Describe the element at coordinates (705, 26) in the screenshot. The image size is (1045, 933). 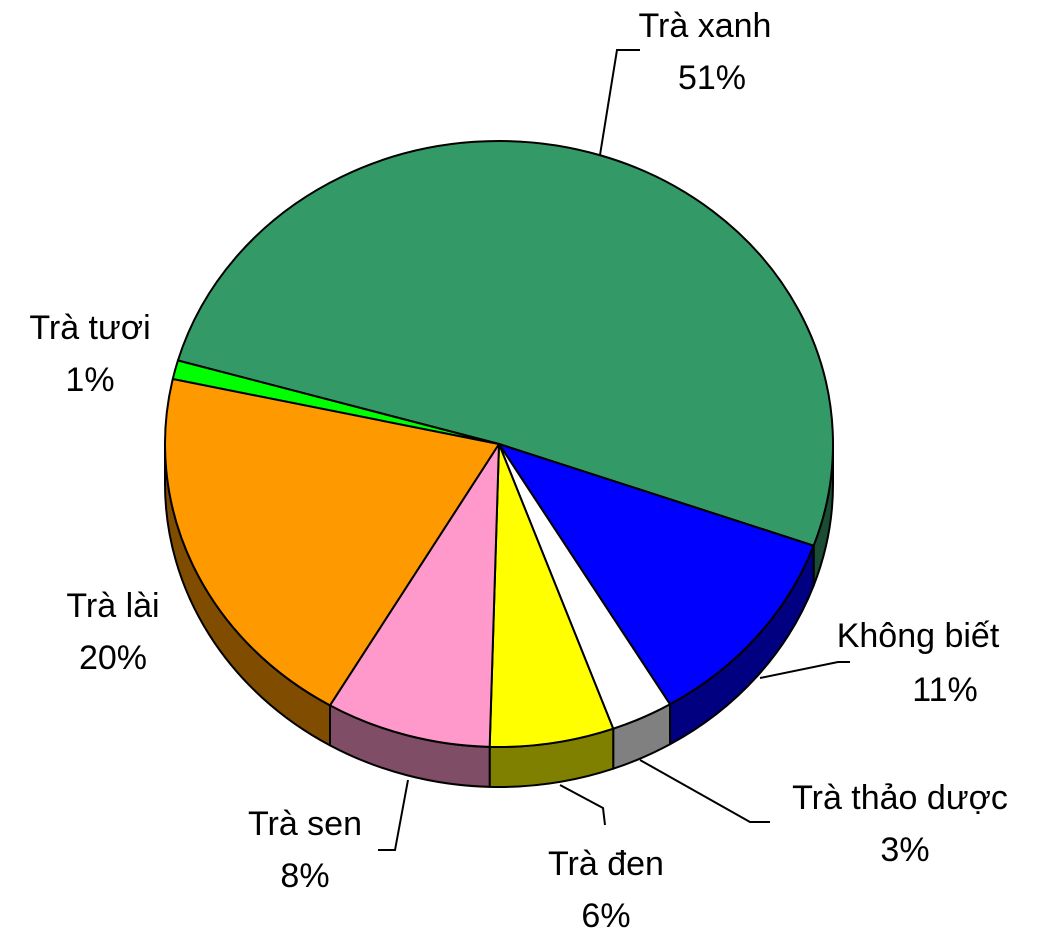
I see `slice-label: Trà xanh` at that location.